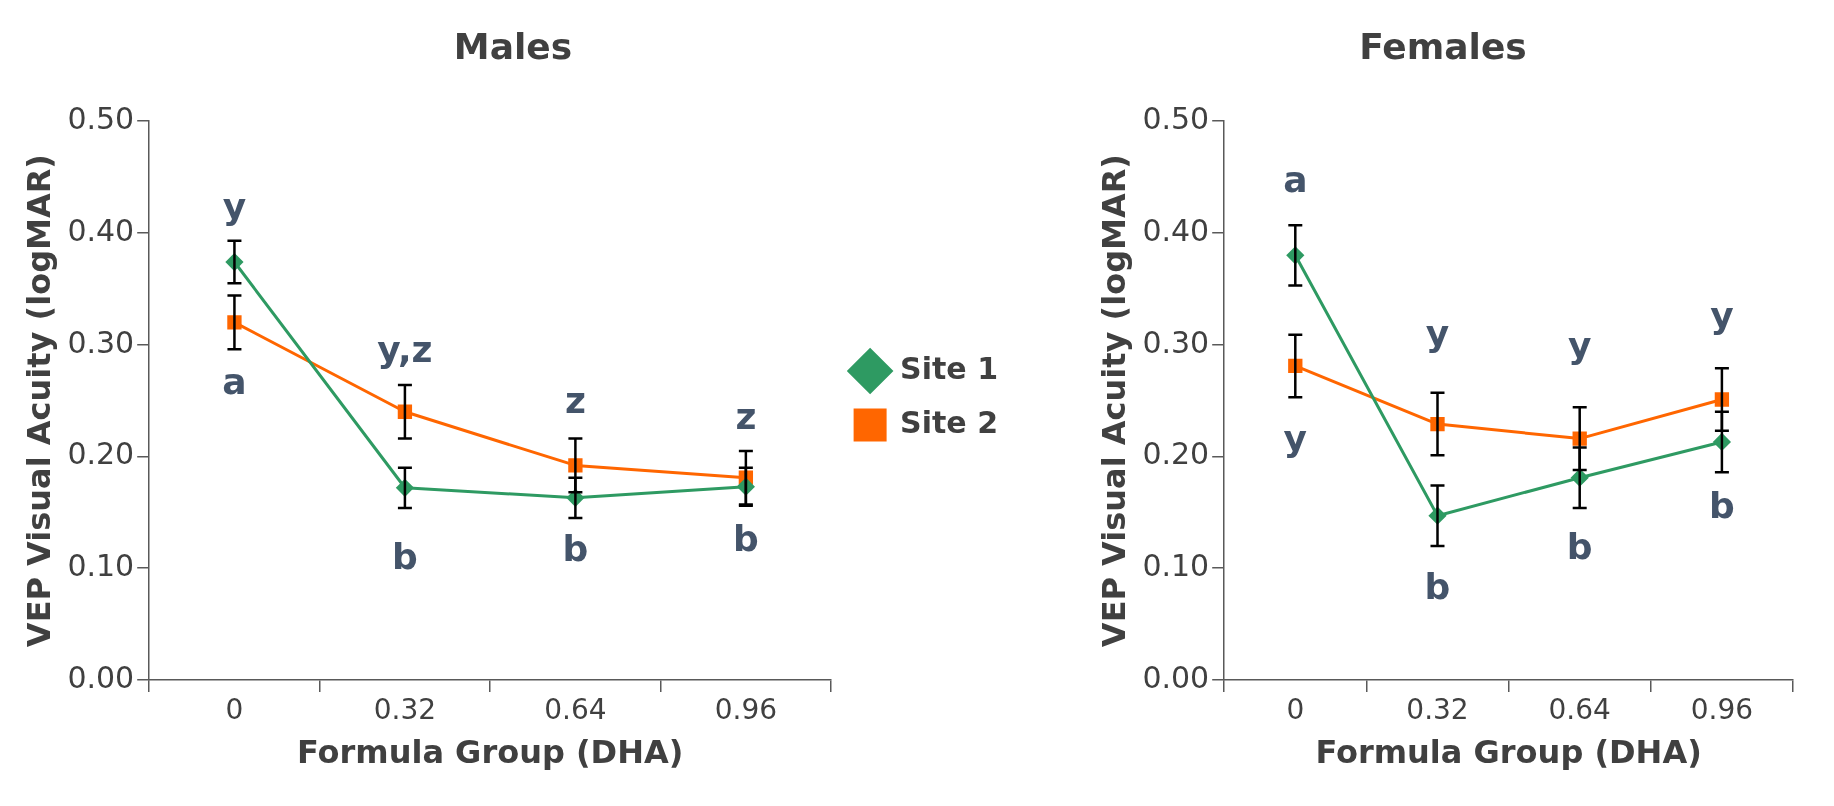 The height and width of the screenshot is (806, 1834). Describe the element at coordinates (949, 368) in the screenshot. I see `legend-label: Site 1` at that location.